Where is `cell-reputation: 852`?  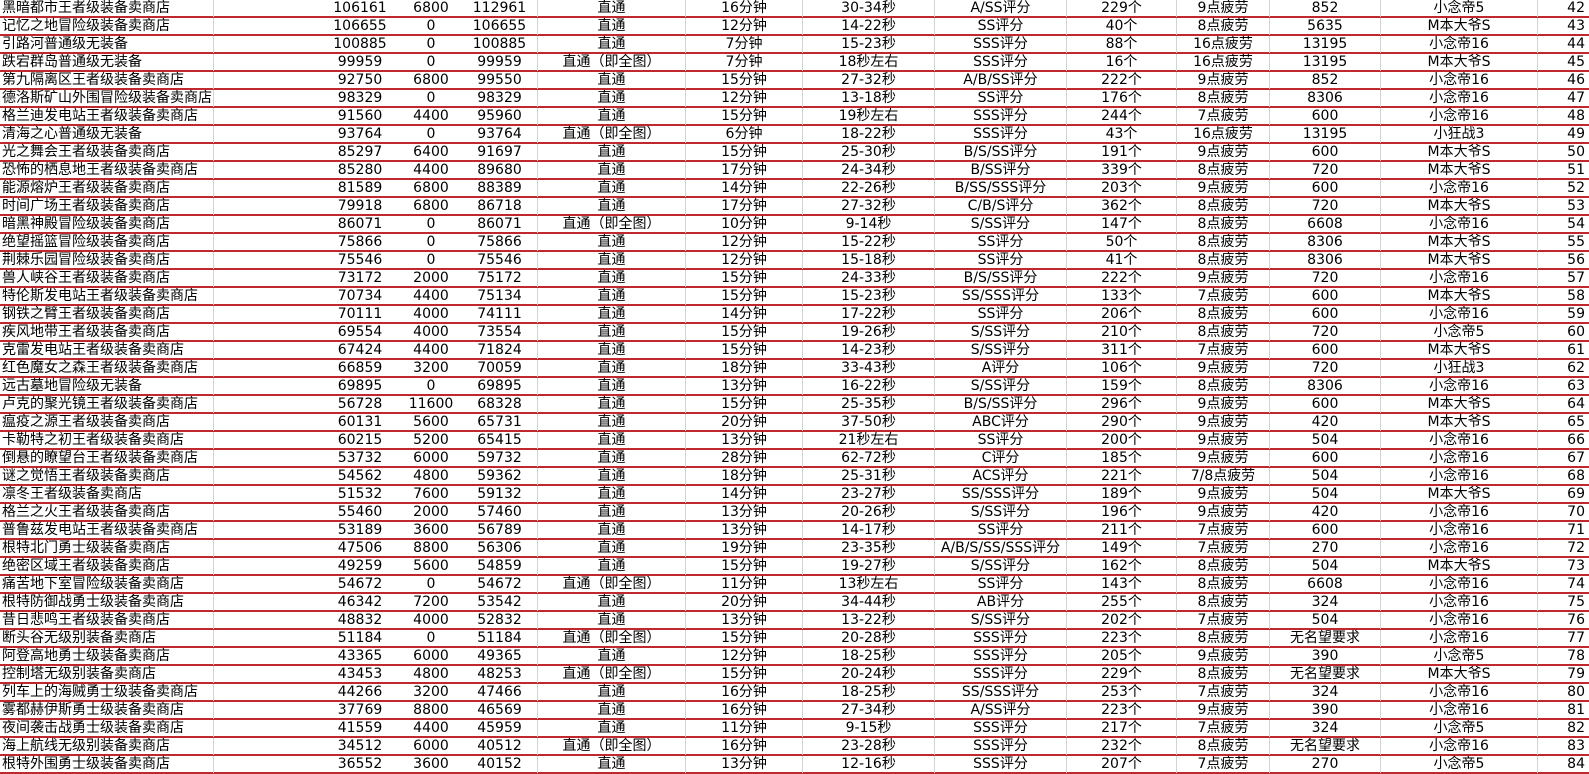 cell-reputation: 852 is located at coordinates (1325, 80).